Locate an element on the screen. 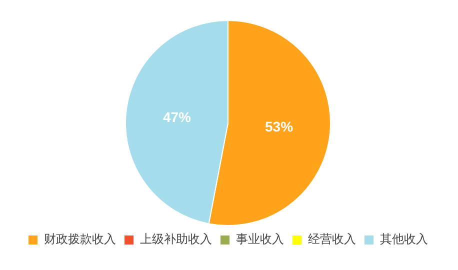  legend-label: 上级补助收入 is located at coordinates (176, 239).